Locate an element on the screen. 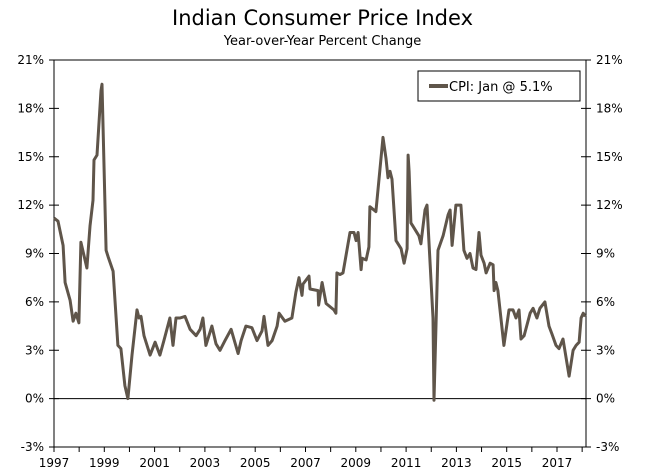 The width and height of the screenshot is (645, 474). legend-label: CPI: Jan @ 5.1% is located at coordinates (501, 87).